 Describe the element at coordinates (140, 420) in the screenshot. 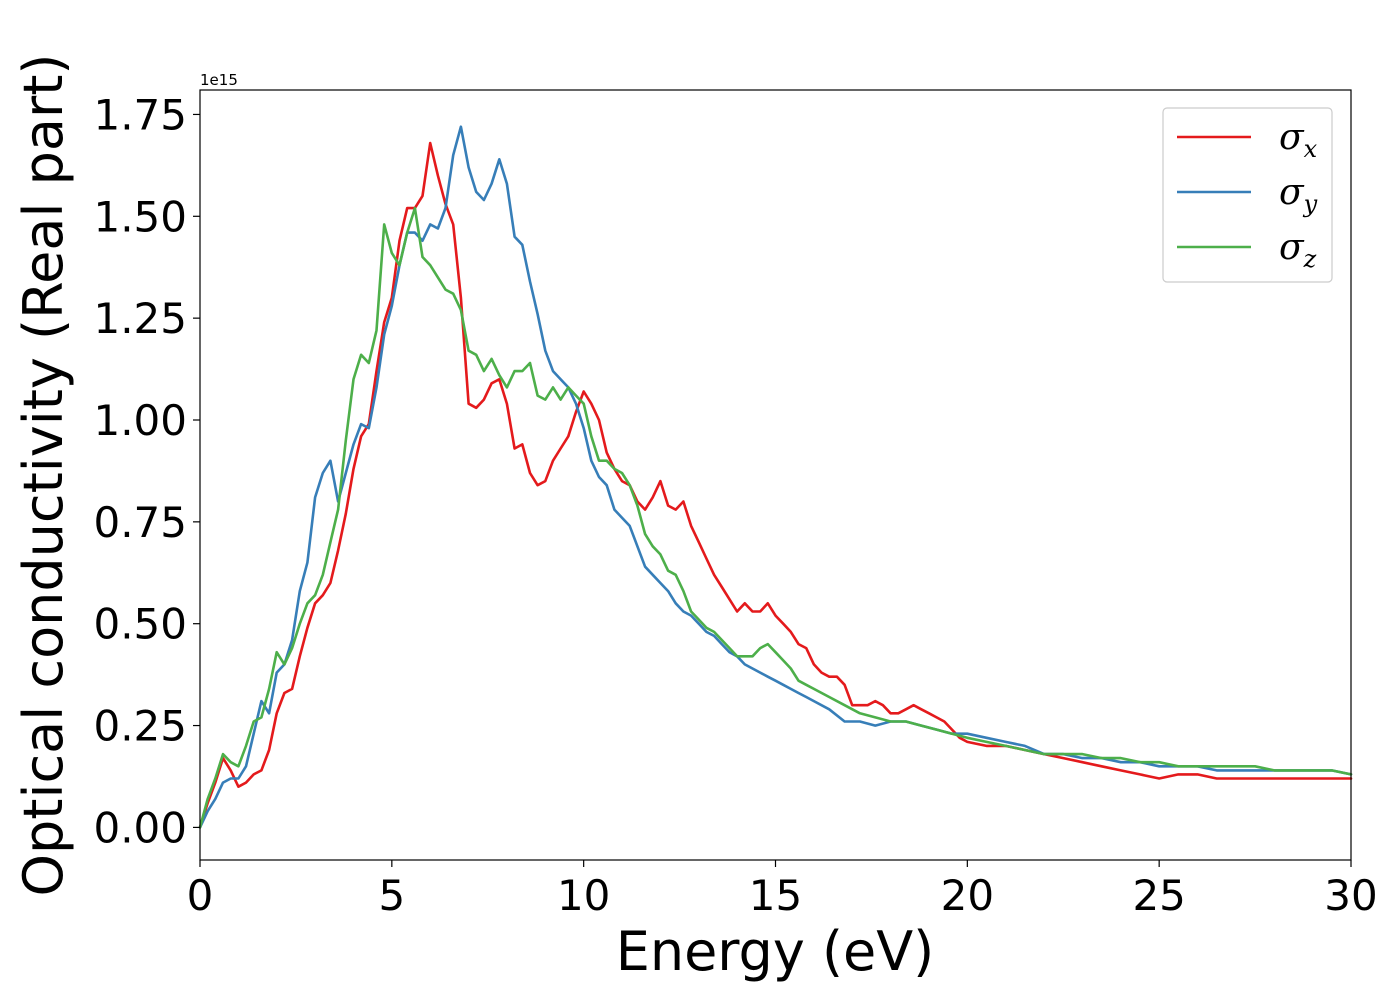

I see `y-tick-label: 1.00` at that location.